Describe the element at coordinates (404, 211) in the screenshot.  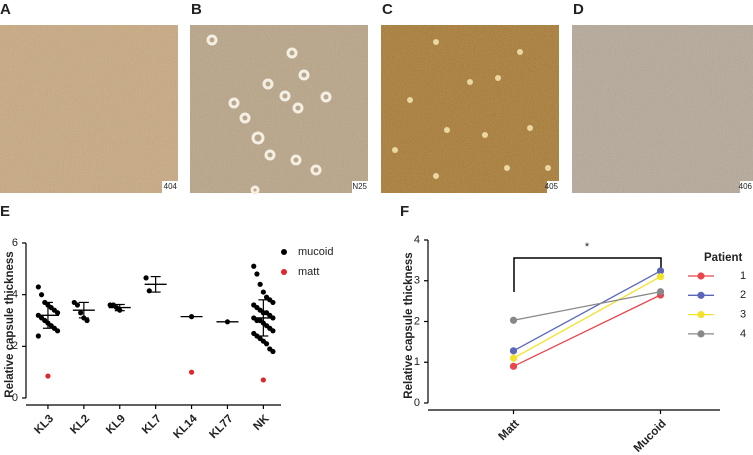
I see `panel-letter: F` at that location.